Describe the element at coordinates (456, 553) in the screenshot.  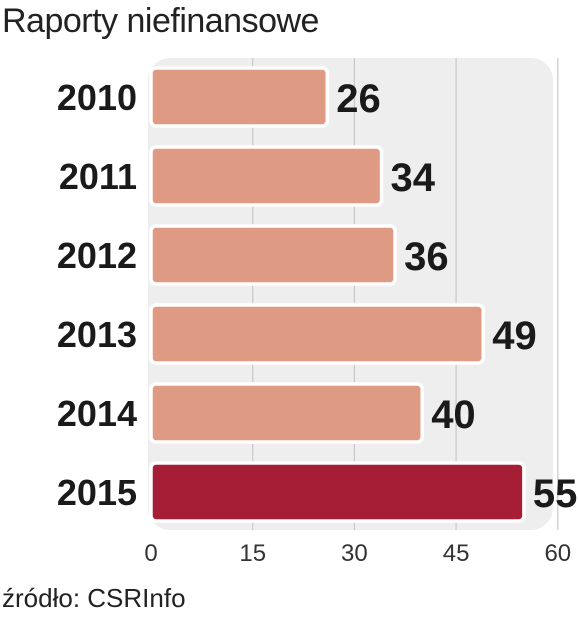
I see `x-tick-label-45: 45` at that location.